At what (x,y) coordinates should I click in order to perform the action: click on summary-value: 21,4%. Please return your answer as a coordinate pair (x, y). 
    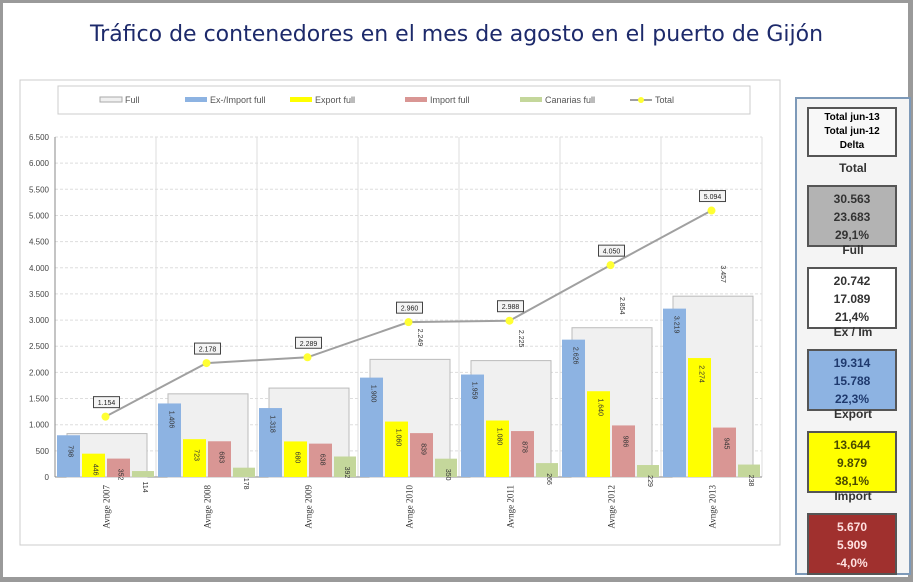
    Looking at the image, I should click on (852, 317).